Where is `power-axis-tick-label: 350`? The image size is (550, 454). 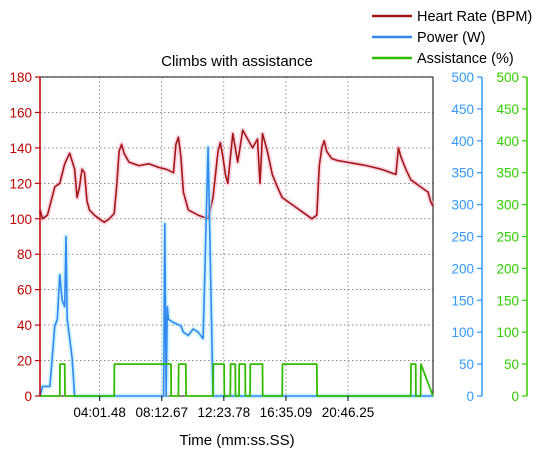 power-axis-tick-label: 350 is located at coordinates (462, 173).